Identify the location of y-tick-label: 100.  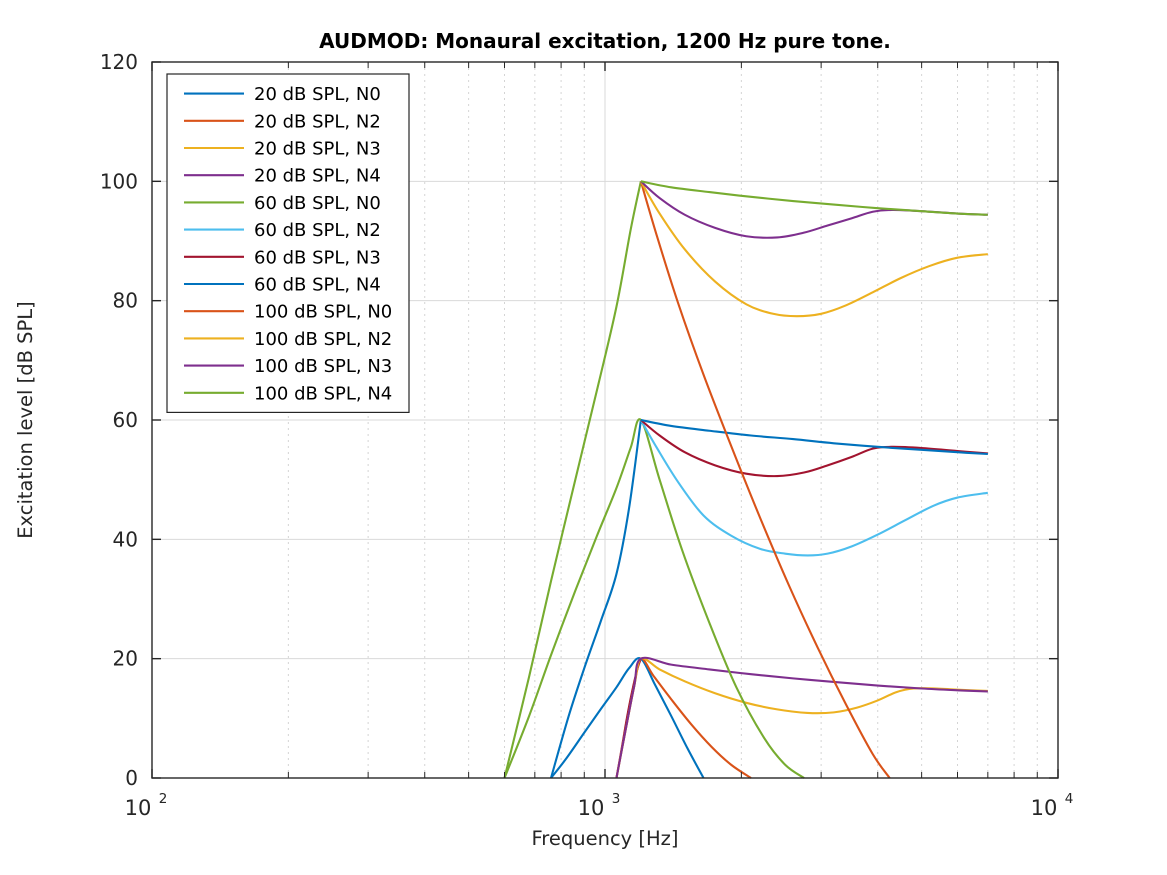
(119, 181).